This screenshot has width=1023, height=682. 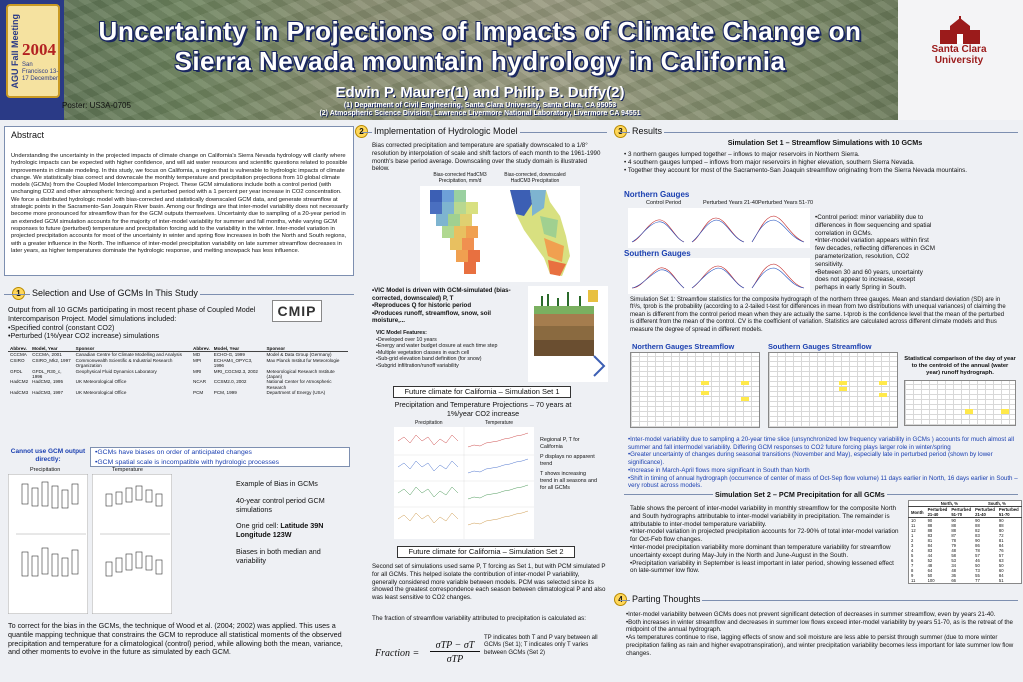 What do you see at coordinates (954, 550) in the screenshot?
I see `sim2-table-cell: 48` at bounding box center [954, 550].